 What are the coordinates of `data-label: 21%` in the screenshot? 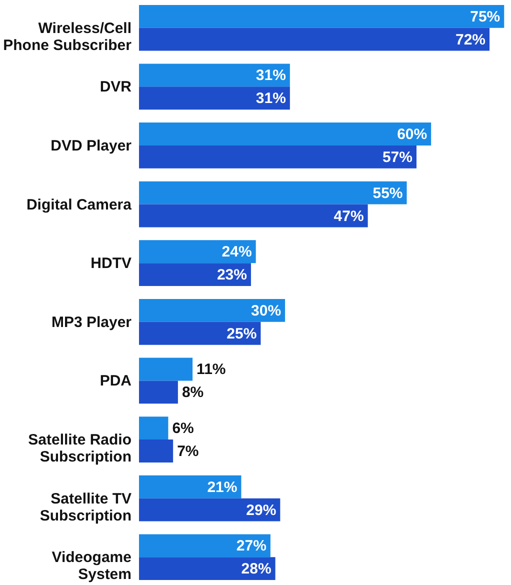 It's located at (222, 487).